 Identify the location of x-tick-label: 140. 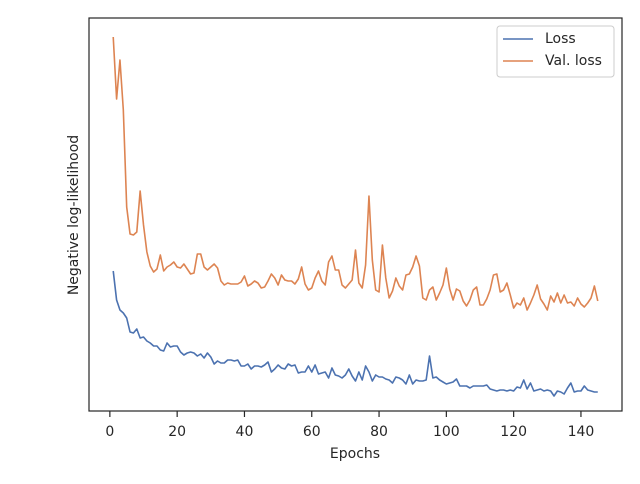
(581, 432).